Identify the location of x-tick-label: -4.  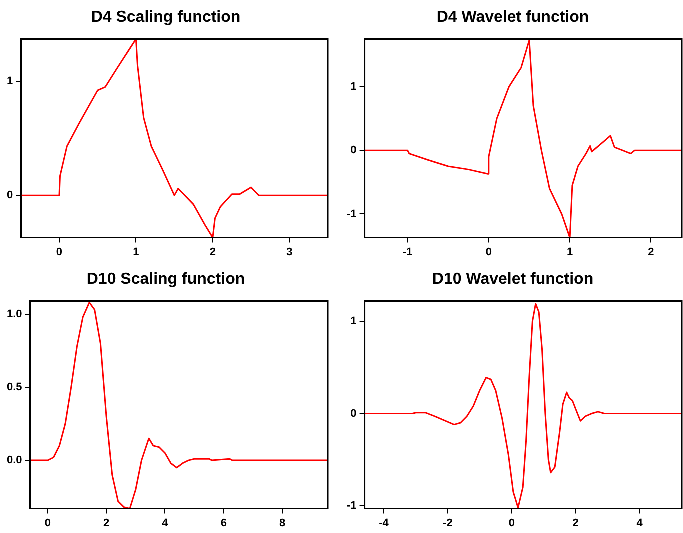
(384, 523).